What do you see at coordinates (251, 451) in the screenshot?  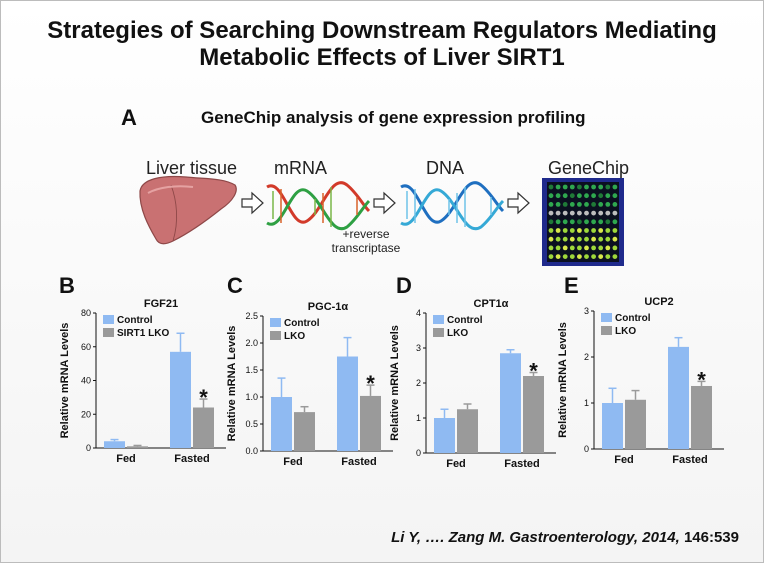 I see `y-tick-label: 0.0` at bounding box center [251, 451].